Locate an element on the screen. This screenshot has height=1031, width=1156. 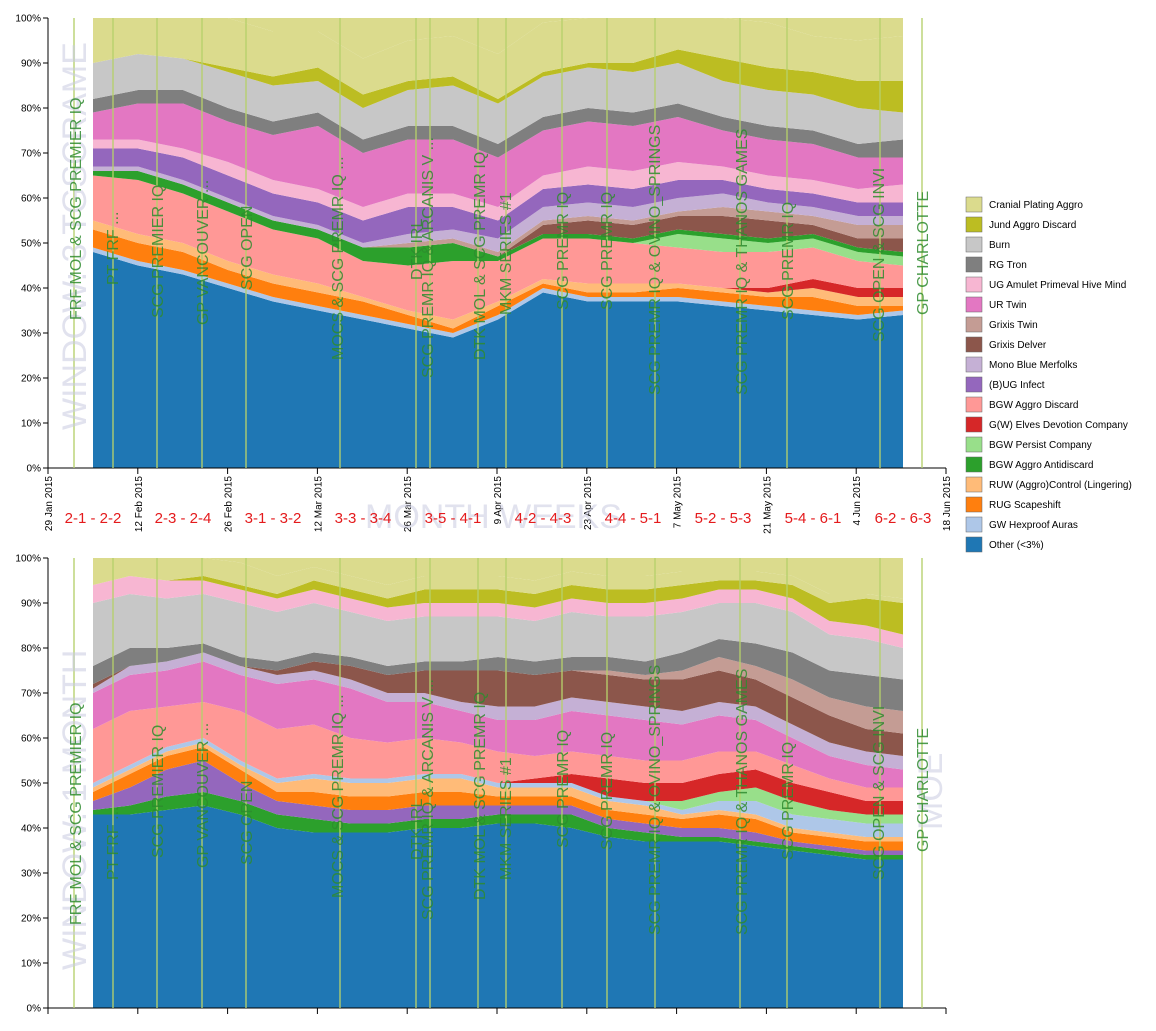
event-label-top: DTK IRL is located at coordinates (417, 249).